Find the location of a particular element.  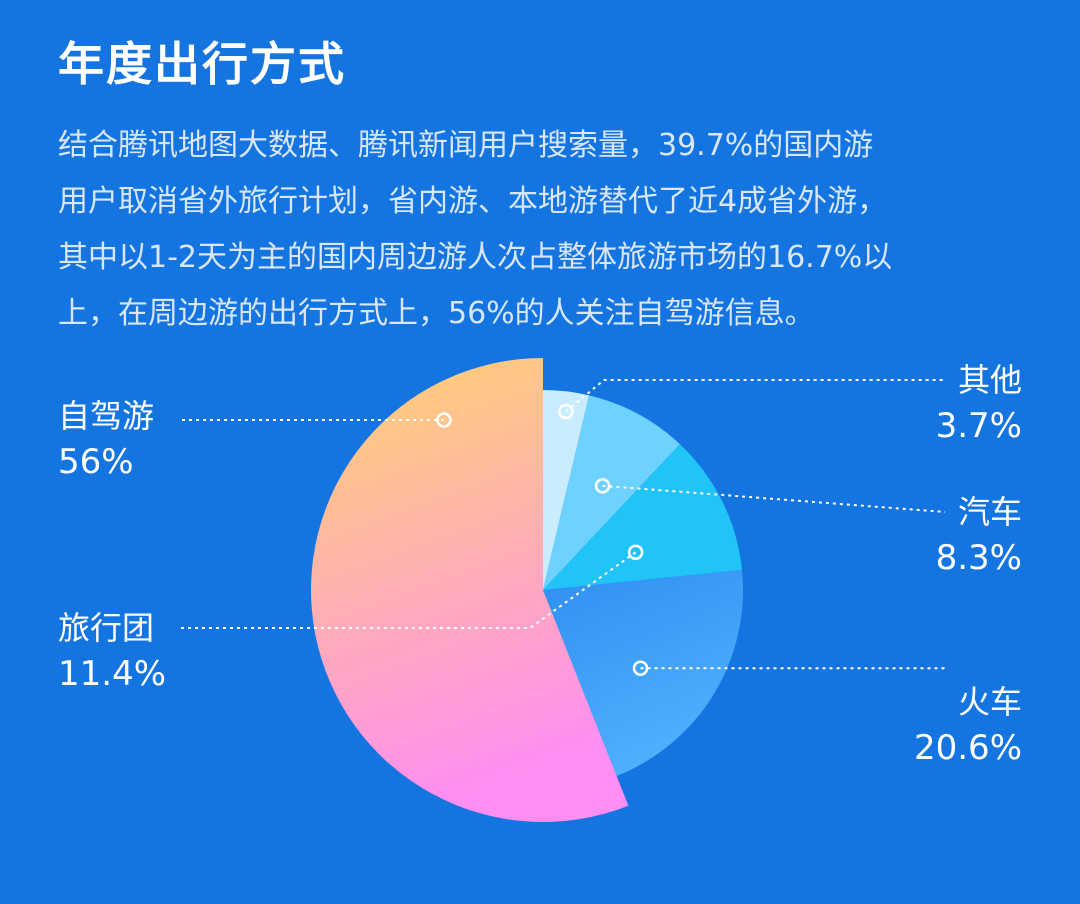

description-line: 上，在周边游的出行方式上，56%的人关注自驾游信息。 is located at coordinates (436, 313).